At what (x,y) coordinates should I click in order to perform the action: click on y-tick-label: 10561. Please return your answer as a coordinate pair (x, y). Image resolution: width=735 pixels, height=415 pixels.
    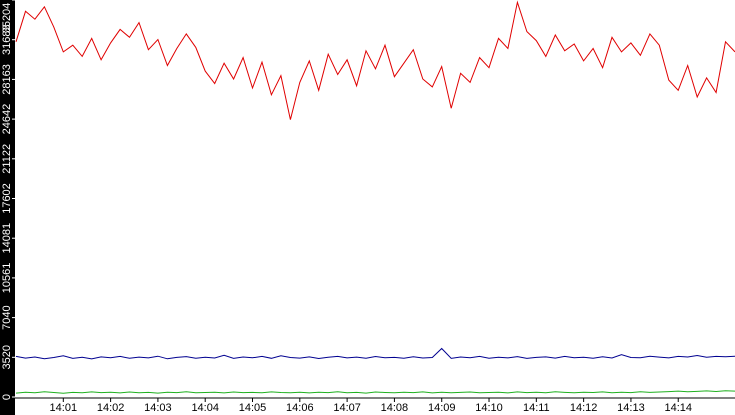
    Looking at the image, I should click on (7, 278).